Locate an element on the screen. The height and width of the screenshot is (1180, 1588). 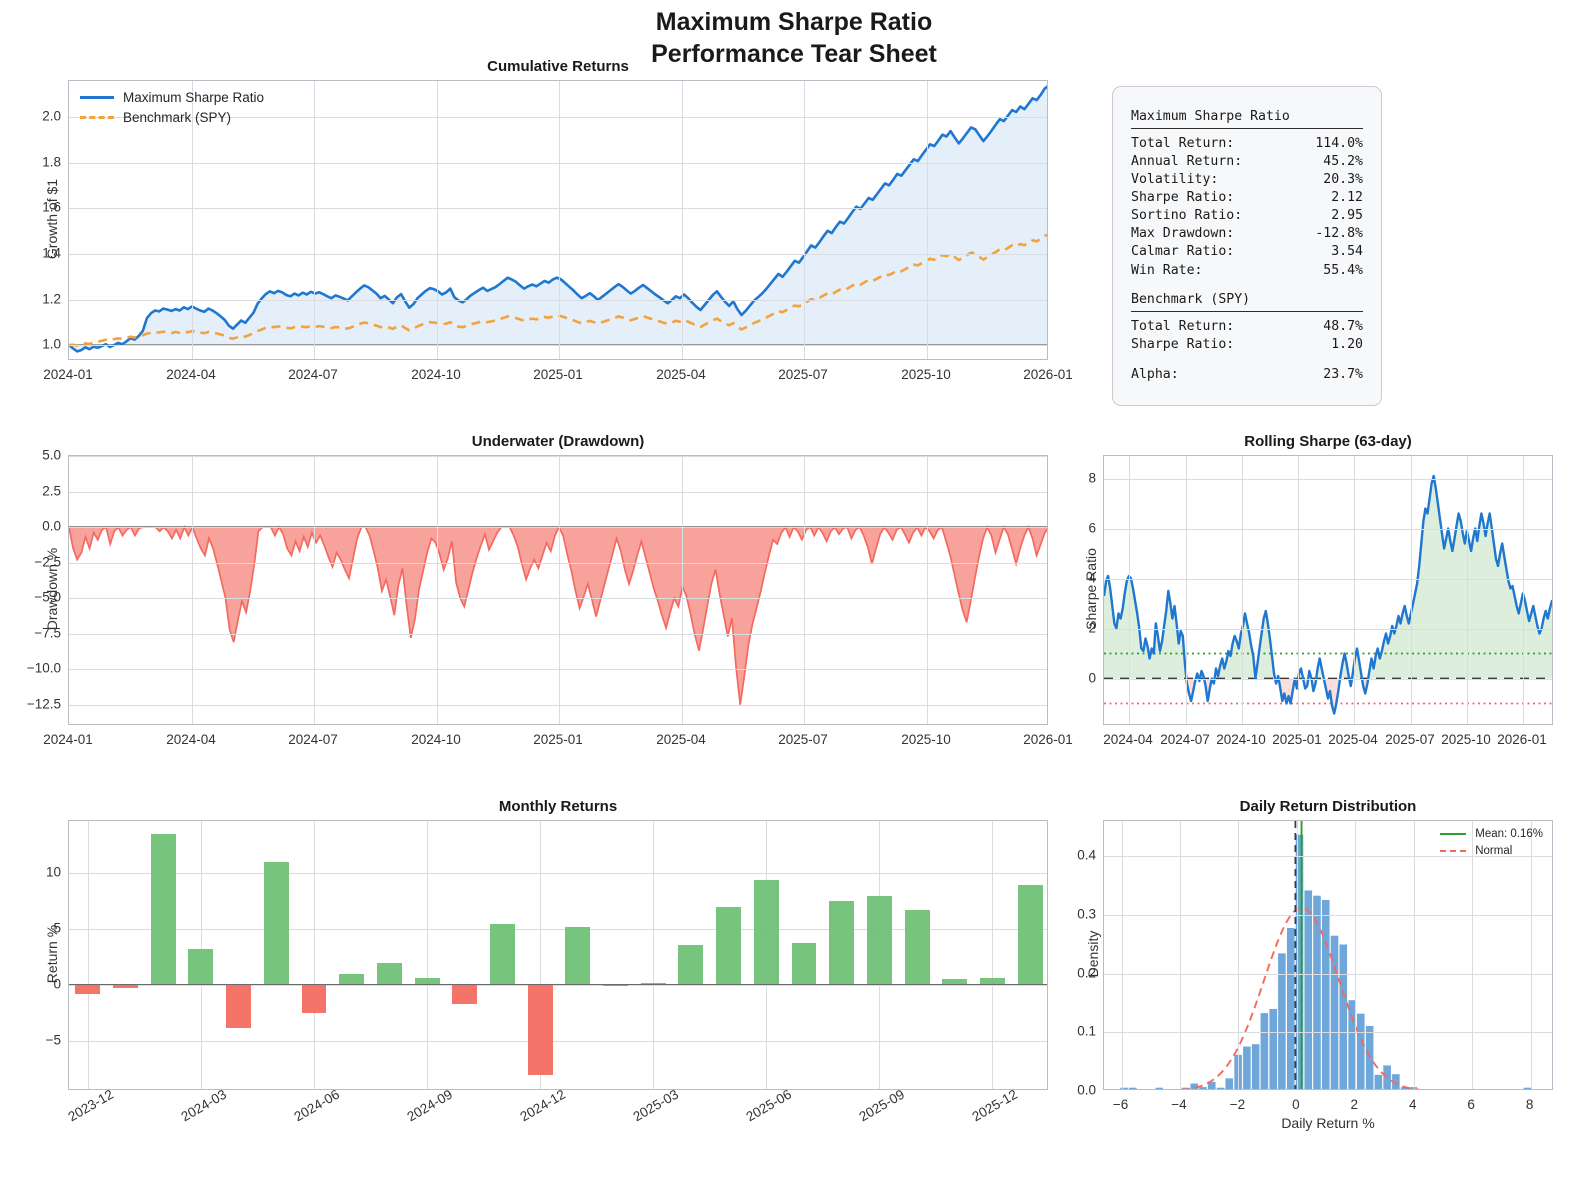
y-axis-tick: 2.0 is located at coordinates (51, 116).